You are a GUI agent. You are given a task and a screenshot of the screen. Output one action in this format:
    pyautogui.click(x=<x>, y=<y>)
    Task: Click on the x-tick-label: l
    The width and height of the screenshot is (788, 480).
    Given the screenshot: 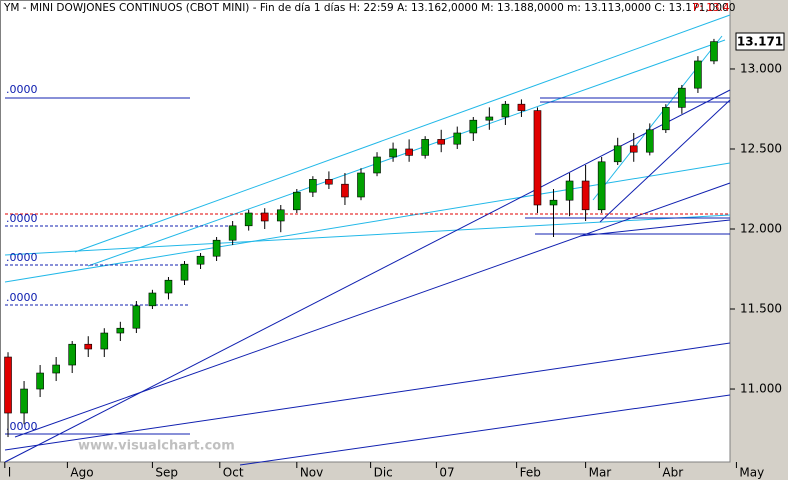 What is the action you would take?
    pyautogui.click(x=9, y=473)
    